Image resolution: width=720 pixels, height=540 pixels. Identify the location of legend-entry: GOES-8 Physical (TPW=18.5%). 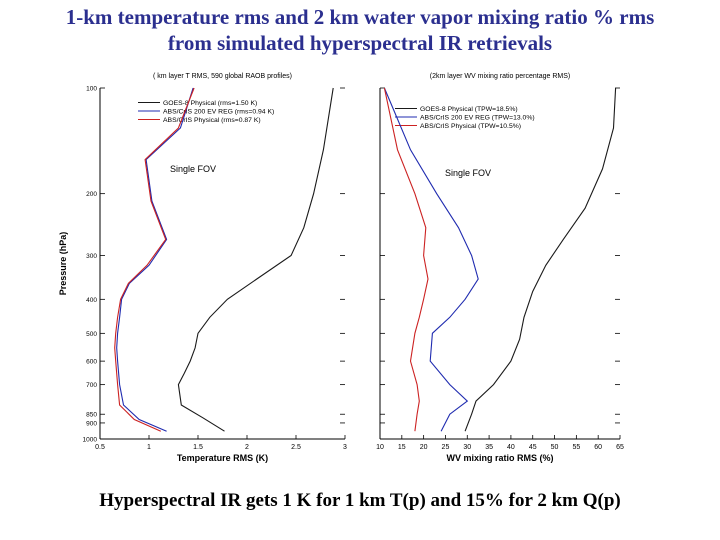
(469, 109).